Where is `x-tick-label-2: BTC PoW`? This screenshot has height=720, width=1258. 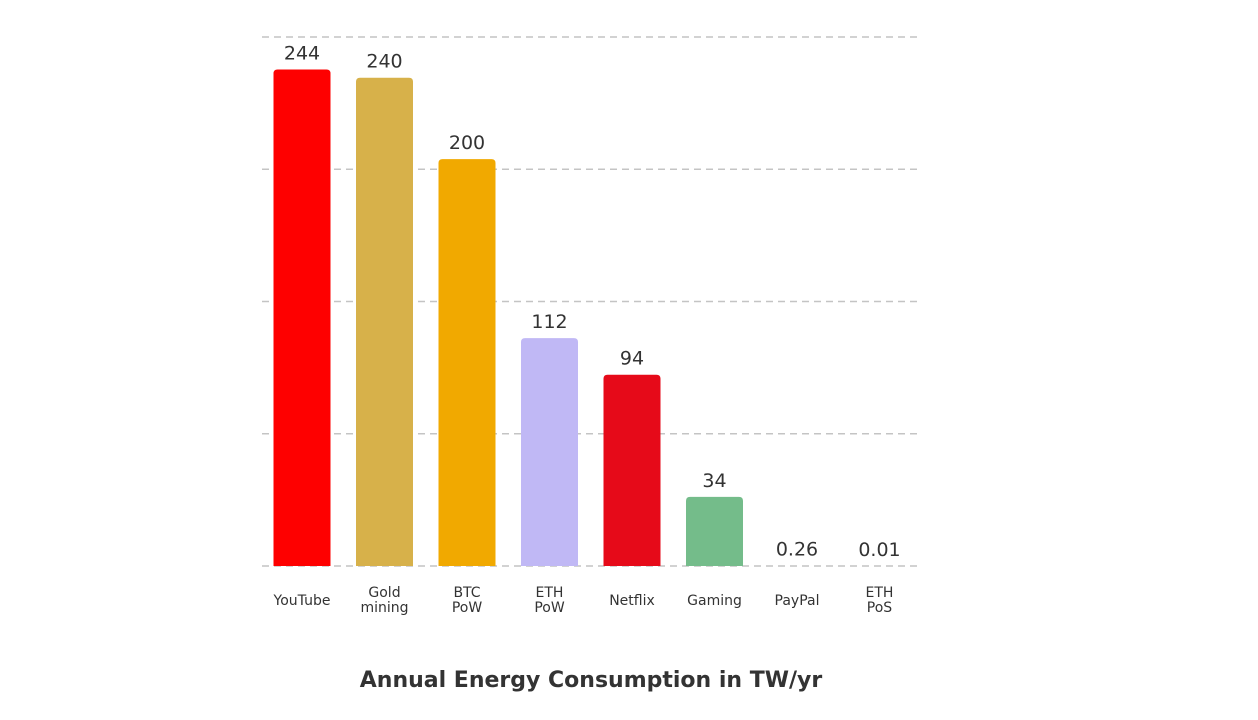 x-tick-label-2: BTC PoW is located at coordinates (467, 600).